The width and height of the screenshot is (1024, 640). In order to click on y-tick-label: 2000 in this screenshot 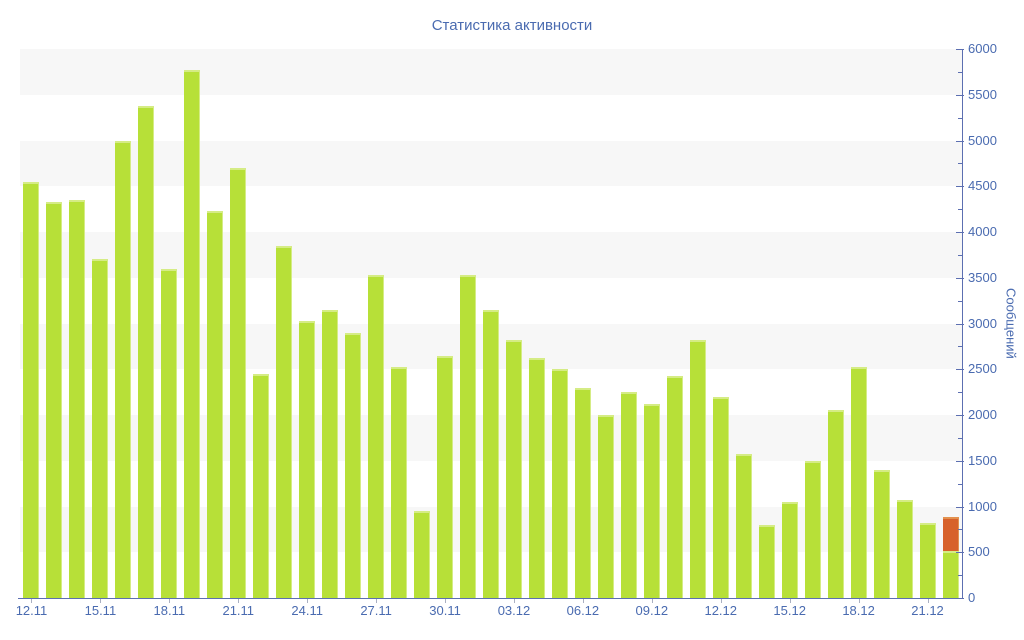, I will do `click(982, 414)`.